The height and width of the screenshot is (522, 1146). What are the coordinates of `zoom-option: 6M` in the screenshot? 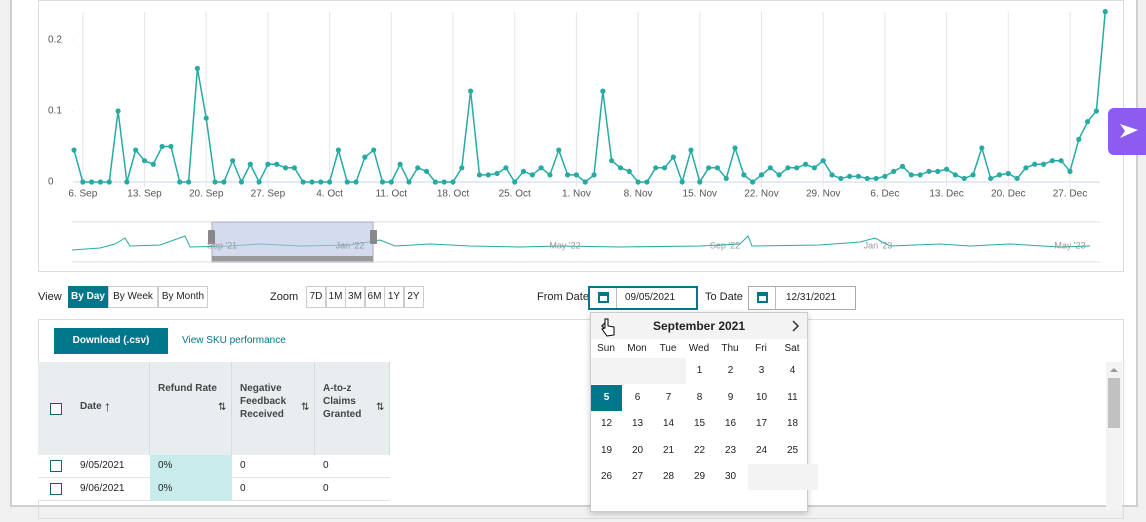 It's located at (374, 297).